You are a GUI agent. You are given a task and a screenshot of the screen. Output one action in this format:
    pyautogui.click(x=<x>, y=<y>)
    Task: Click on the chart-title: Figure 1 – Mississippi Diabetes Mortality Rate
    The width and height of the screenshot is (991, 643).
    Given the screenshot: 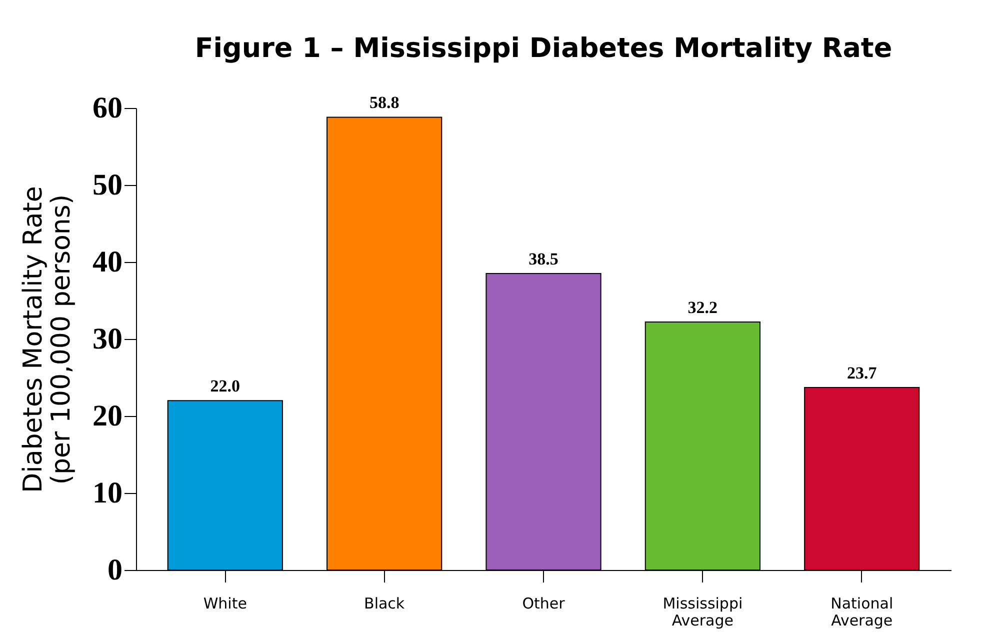 What is the action you would take?
    pyautogui.click(x=543, y=48)
    